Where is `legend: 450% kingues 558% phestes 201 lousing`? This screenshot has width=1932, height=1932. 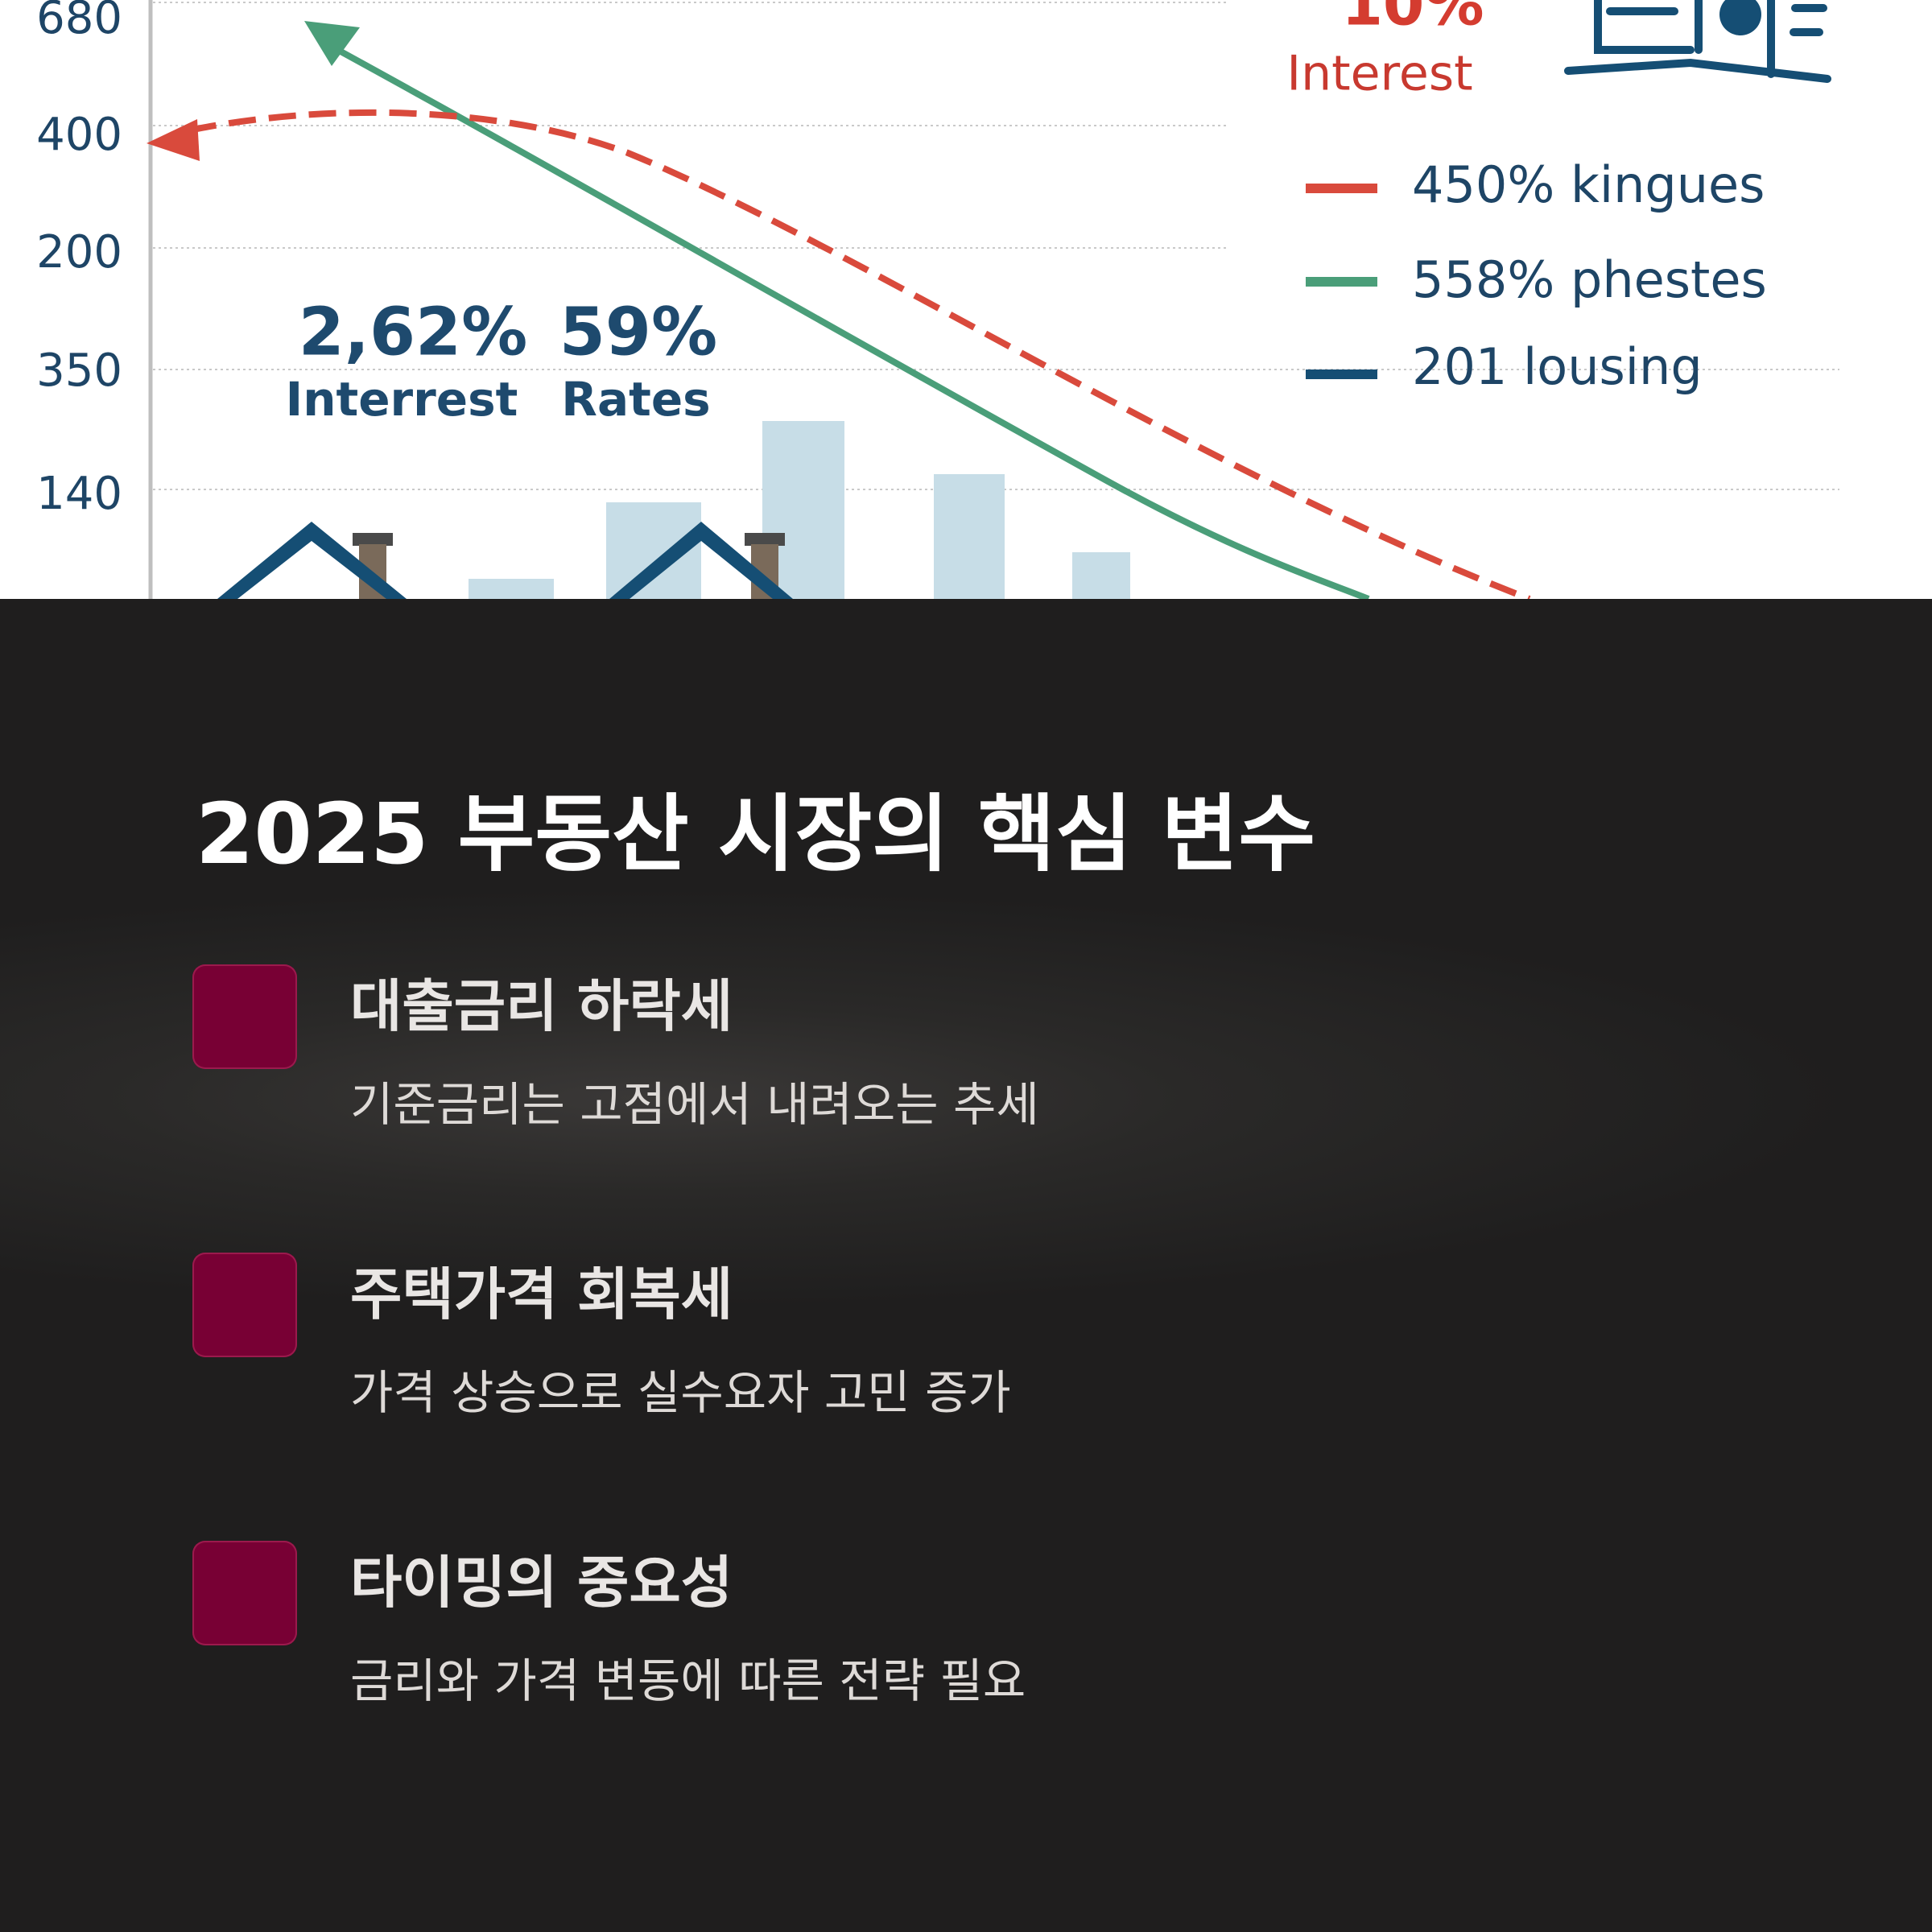 legend: 450% kingues 558% phestes 201 lousing is located at coordinates (1589, 275).